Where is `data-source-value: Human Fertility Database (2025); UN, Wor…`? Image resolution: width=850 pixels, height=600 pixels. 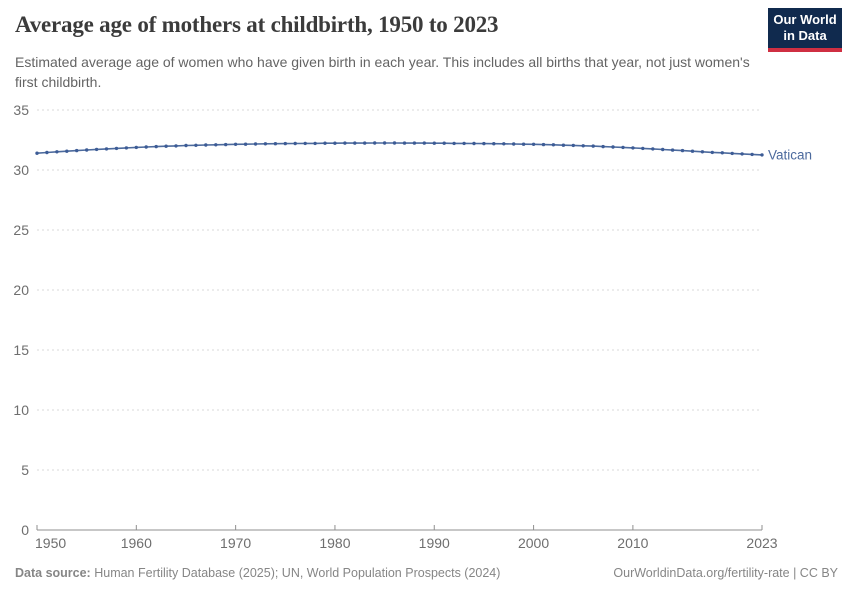 data-source-value: Human Fertility Database (2025); UN, Wor… is located at coordinates (297, 573).